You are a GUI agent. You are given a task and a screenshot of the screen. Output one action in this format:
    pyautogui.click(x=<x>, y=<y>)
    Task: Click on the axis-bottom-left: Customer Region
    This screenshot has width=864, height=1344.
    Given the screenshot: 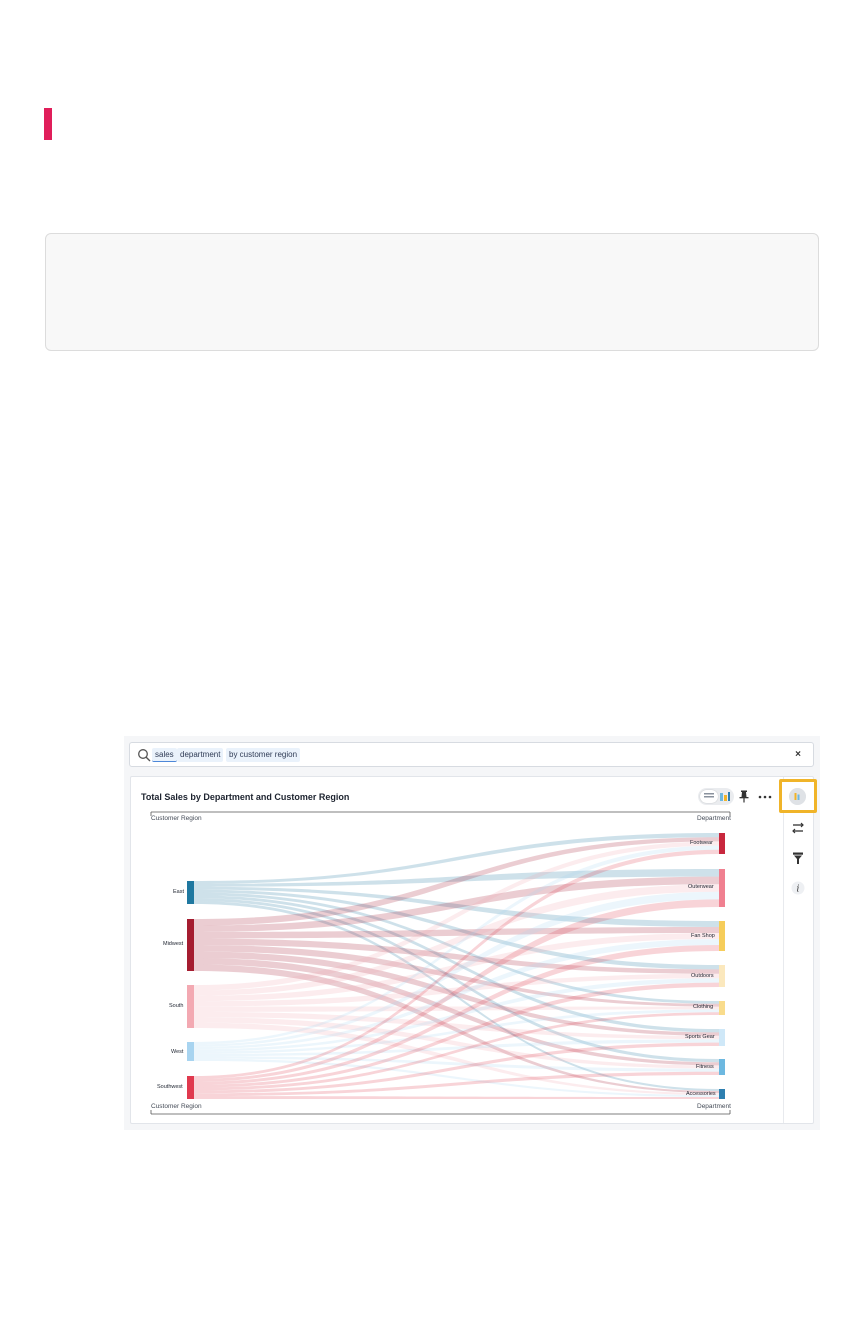 What is the action you would take?
    pyautogui.click(x=176, y=1106)
    